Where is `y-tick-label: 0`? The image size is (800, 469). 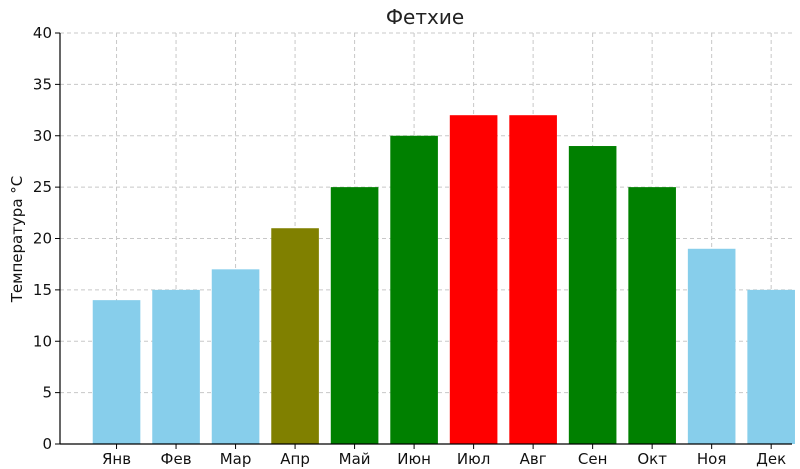
y-tick-label: 0 is located at coordinates (47, 444).